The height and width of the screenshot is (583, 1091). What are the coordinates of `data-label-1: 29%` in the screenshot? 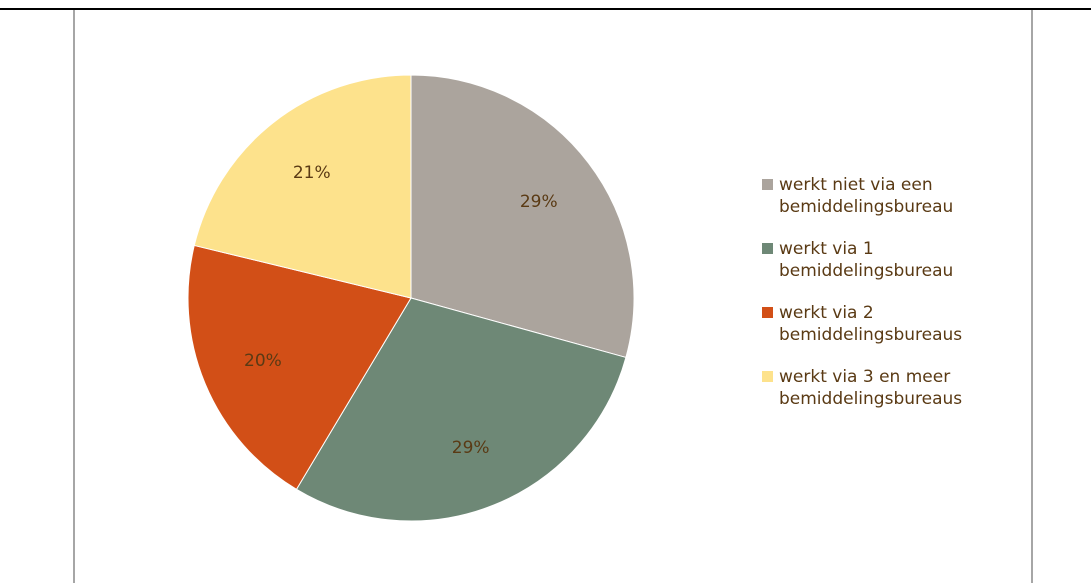 It's located at (471, 448).